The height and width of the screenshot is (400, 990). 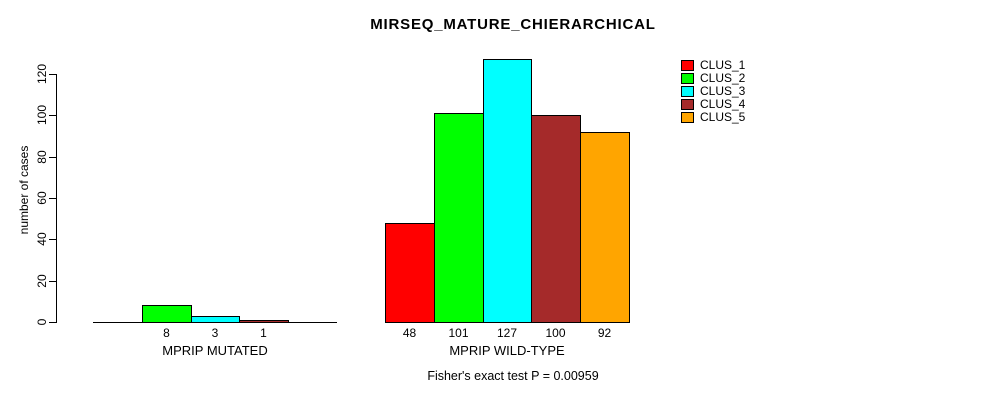 What do you see at coordinates (42, 281) in the screenshot?
I see `y-tick-label: 20` at bounding box center [42, 281].